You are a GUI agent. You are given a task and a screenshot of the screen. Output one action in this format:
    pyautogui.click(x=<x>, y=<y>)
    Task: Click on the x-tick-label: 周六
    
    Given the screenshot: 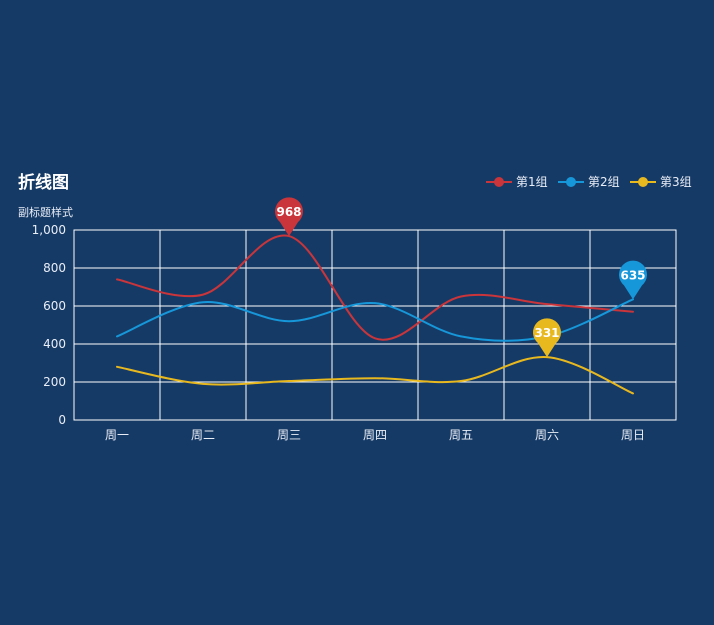 What is the action you would take?
    pyautogui.click(x=547, y=435)
    